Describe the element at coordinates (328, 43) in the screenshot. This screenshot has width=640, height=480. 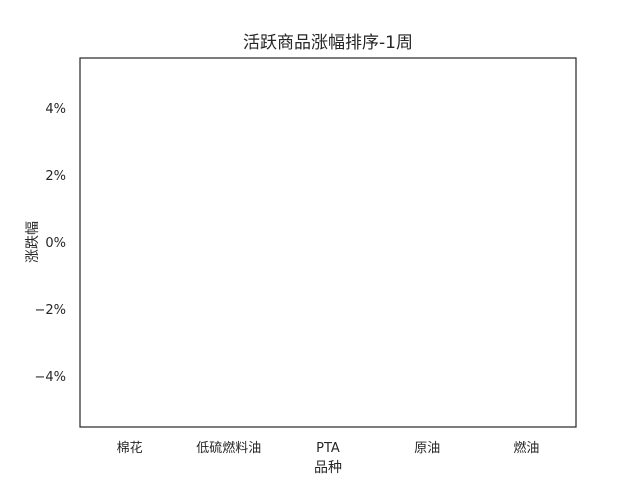
I see `chart-title: 活跃商品涨幅排序-1周` at that location.